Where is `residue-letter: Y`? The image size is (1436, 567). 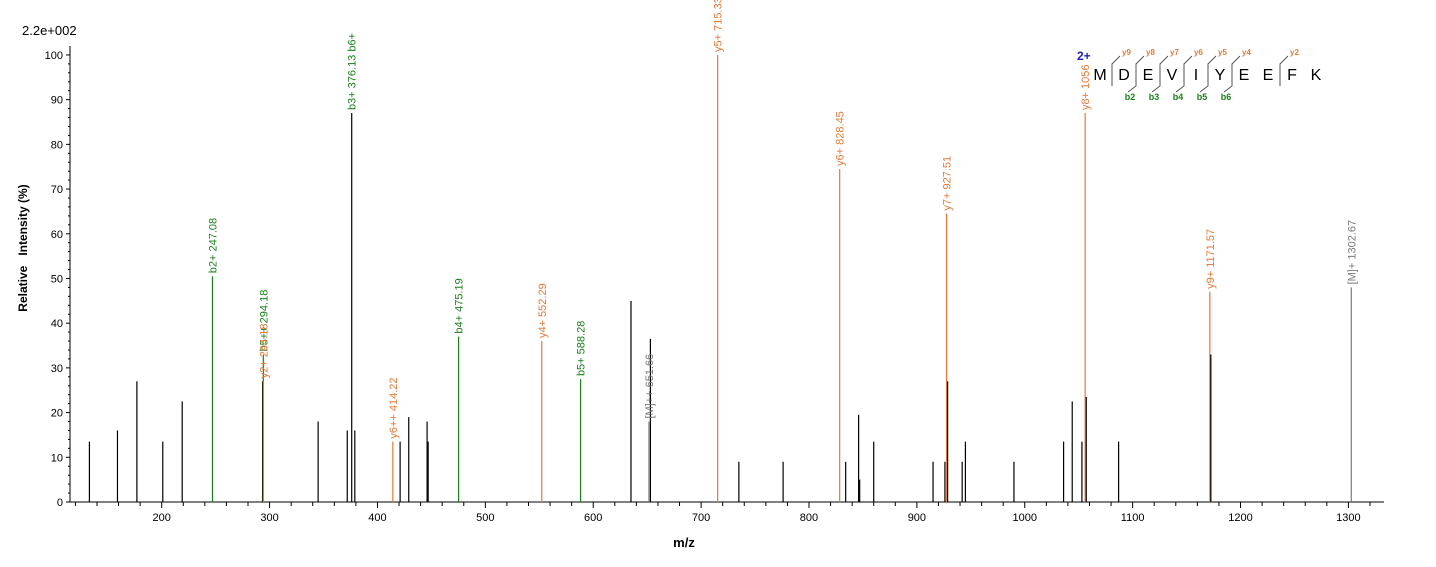 residue-letter: Y is located at coordinates (1220, 75).